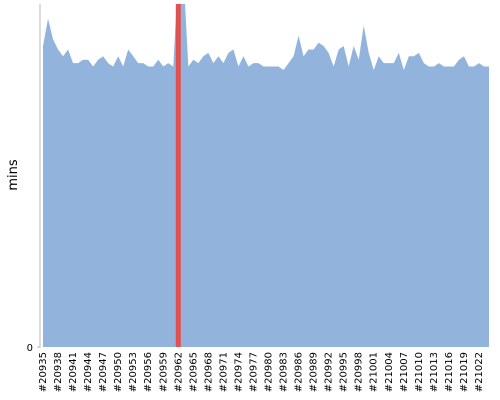 The height and width of the screenshot is (400, 500). I want to click on x-tick-label: #21010, so click(419, 372).